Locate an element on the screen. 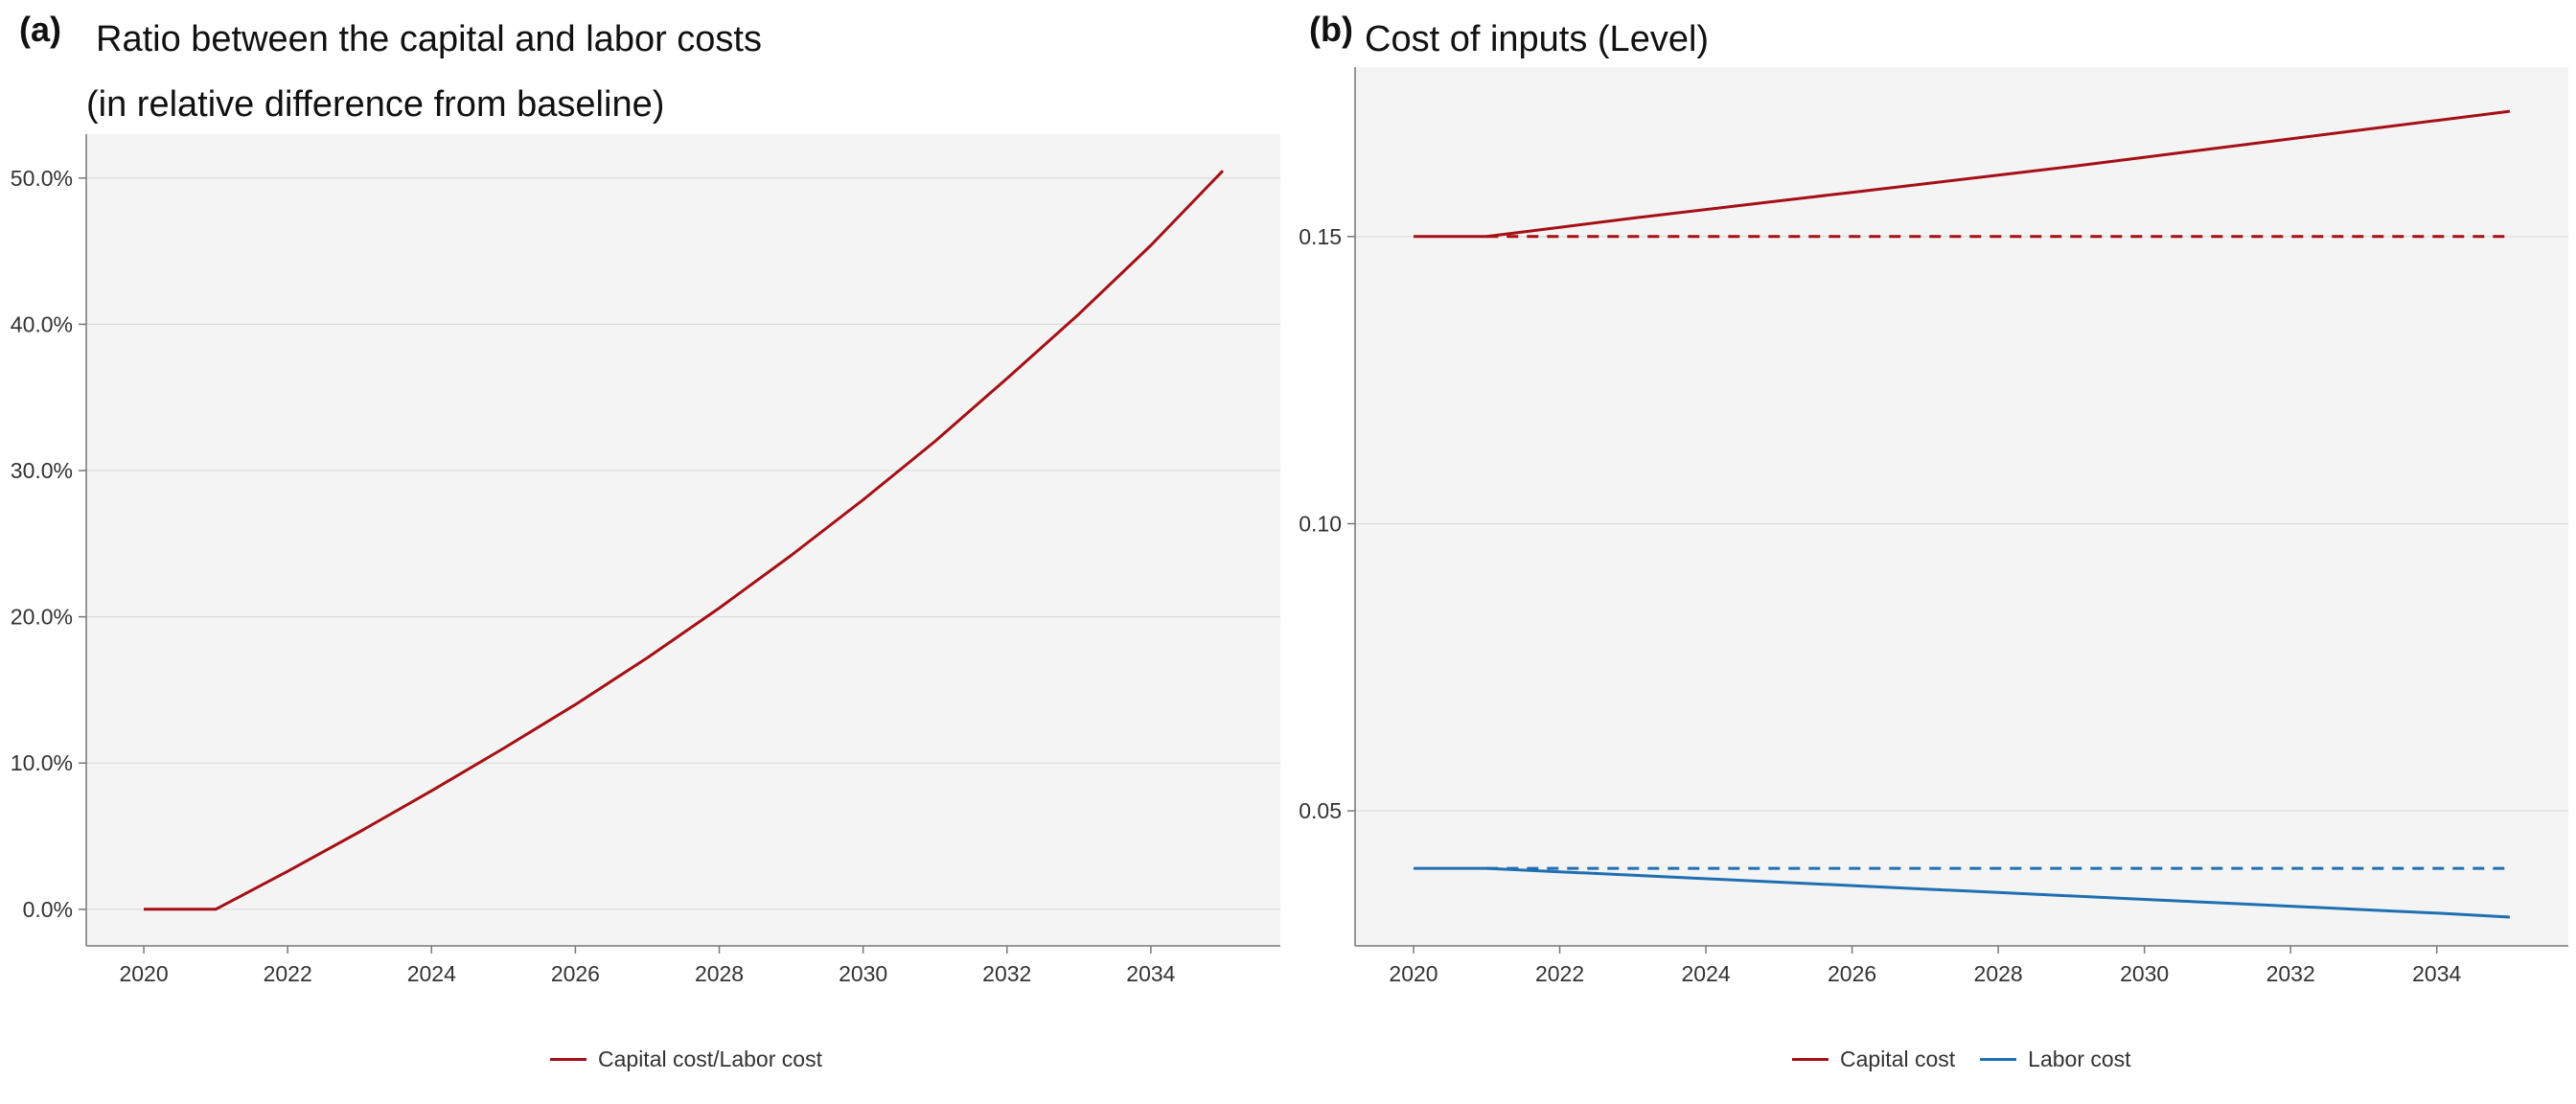 The height and width of the screenshot is (1104, 2576). legend-item: Capital cost is located at coordinates (1874, 1059).